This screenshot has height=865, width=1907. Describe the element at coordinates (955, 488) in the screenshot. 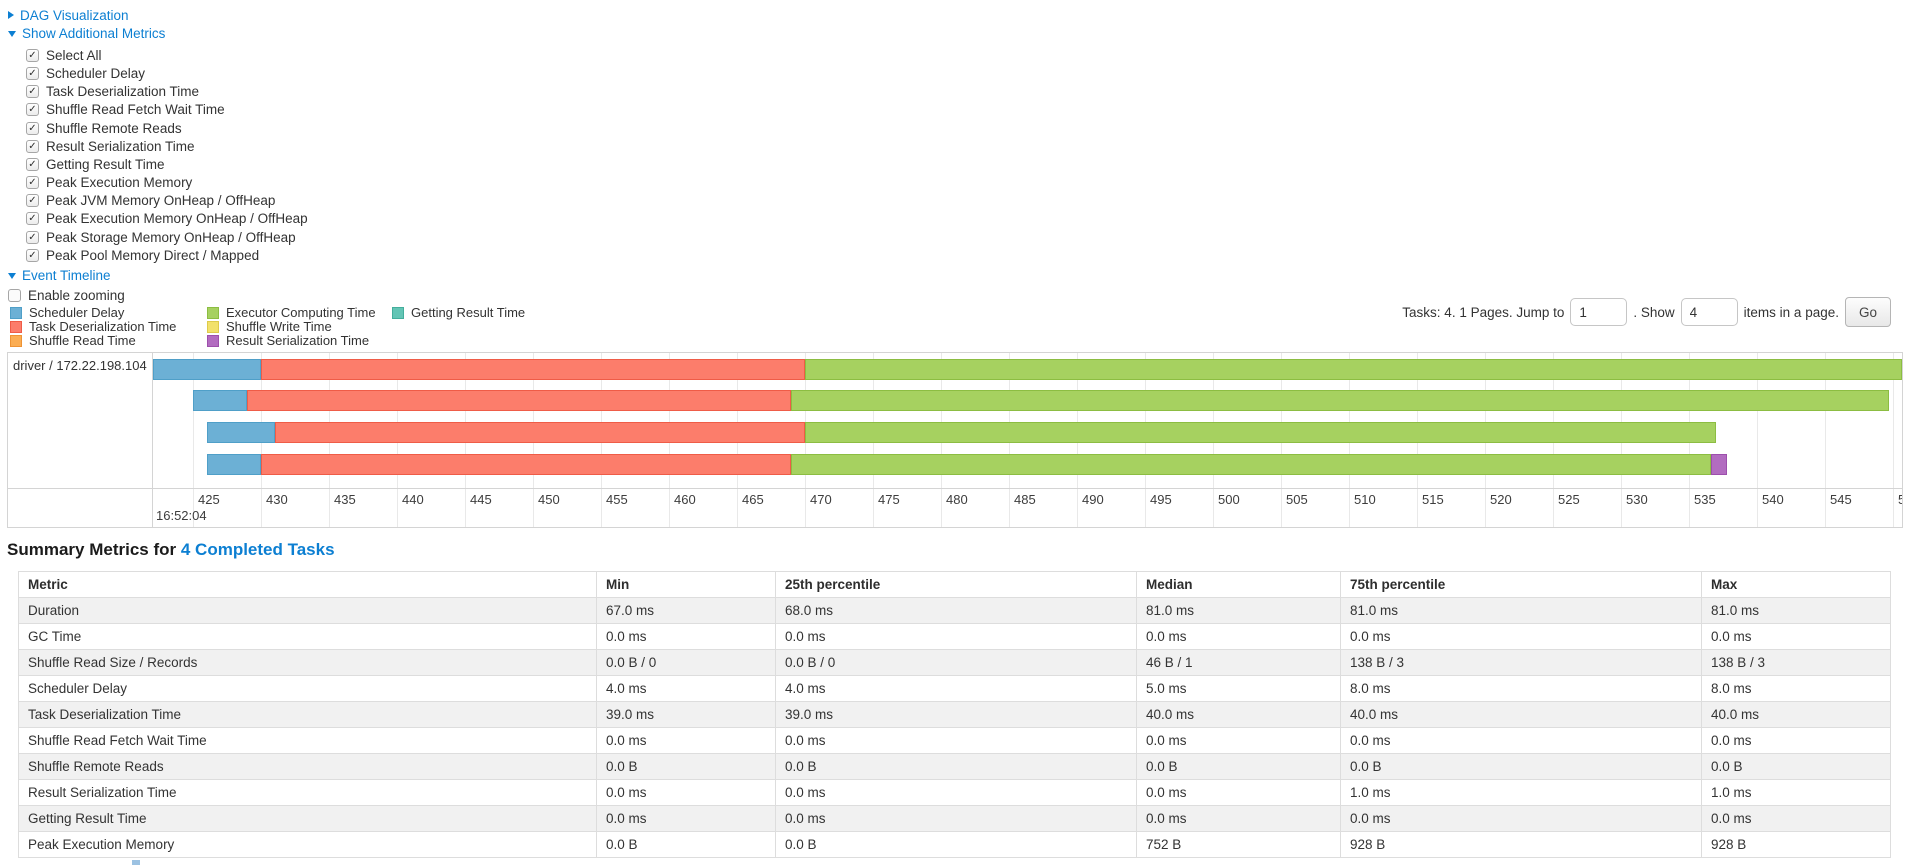

I see `timeline-axis-line` at that location.